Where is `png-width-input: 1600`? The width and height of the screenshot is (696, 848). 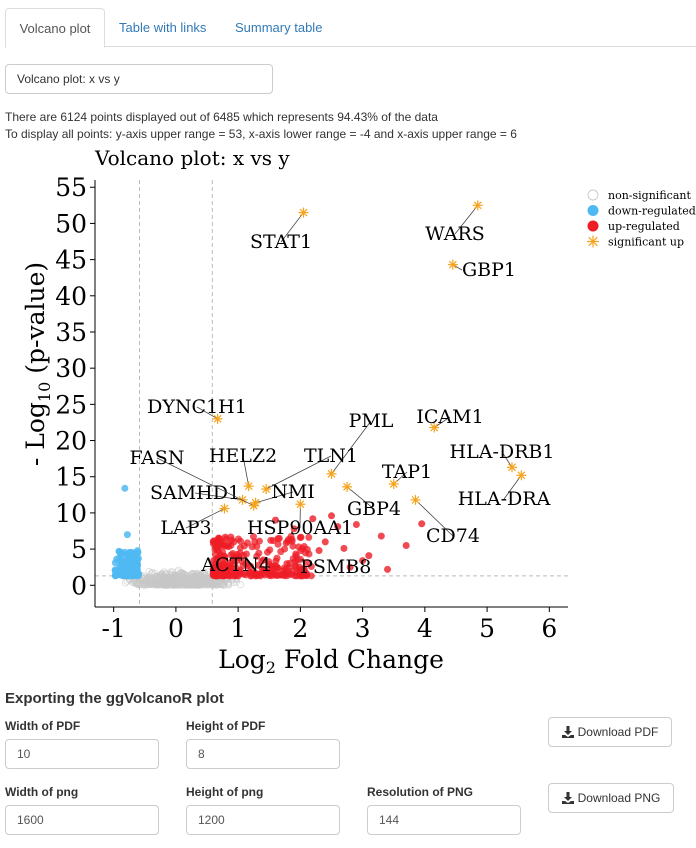 png-width-input: 1600 is located at coordinates (82, 820).